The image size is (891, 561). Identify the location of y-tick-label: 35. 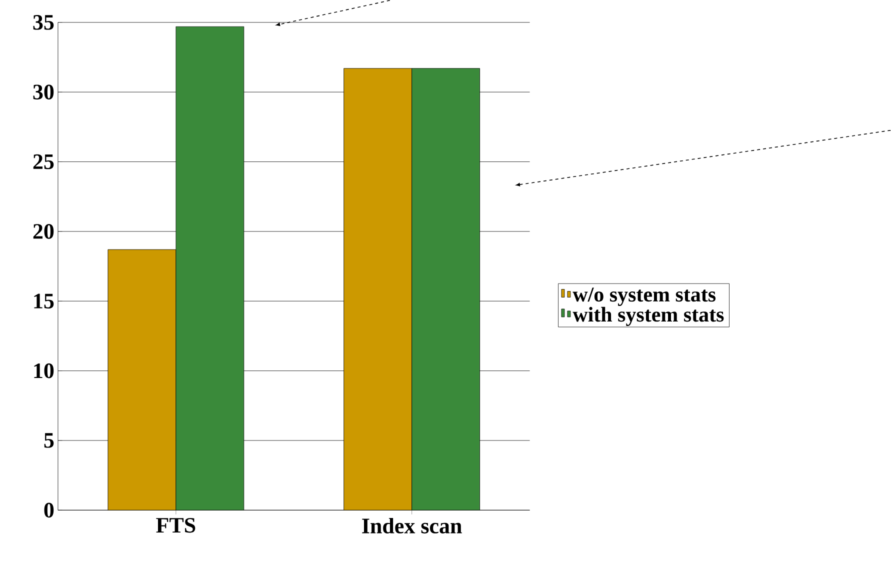
(43, 22).